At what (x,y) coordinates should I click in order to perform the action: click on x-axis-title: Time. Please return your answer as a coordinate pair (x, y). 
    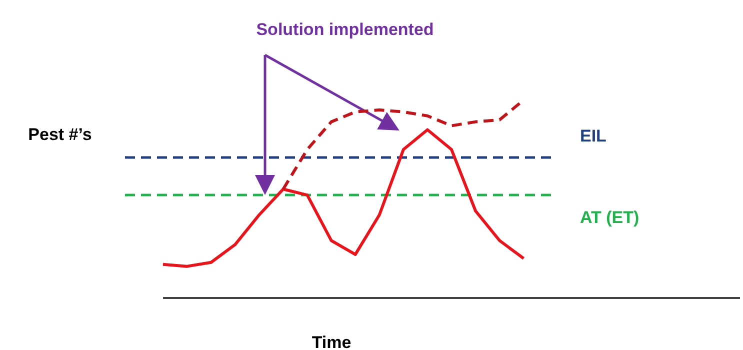
    Looking at the image, I should click on (332, 341).